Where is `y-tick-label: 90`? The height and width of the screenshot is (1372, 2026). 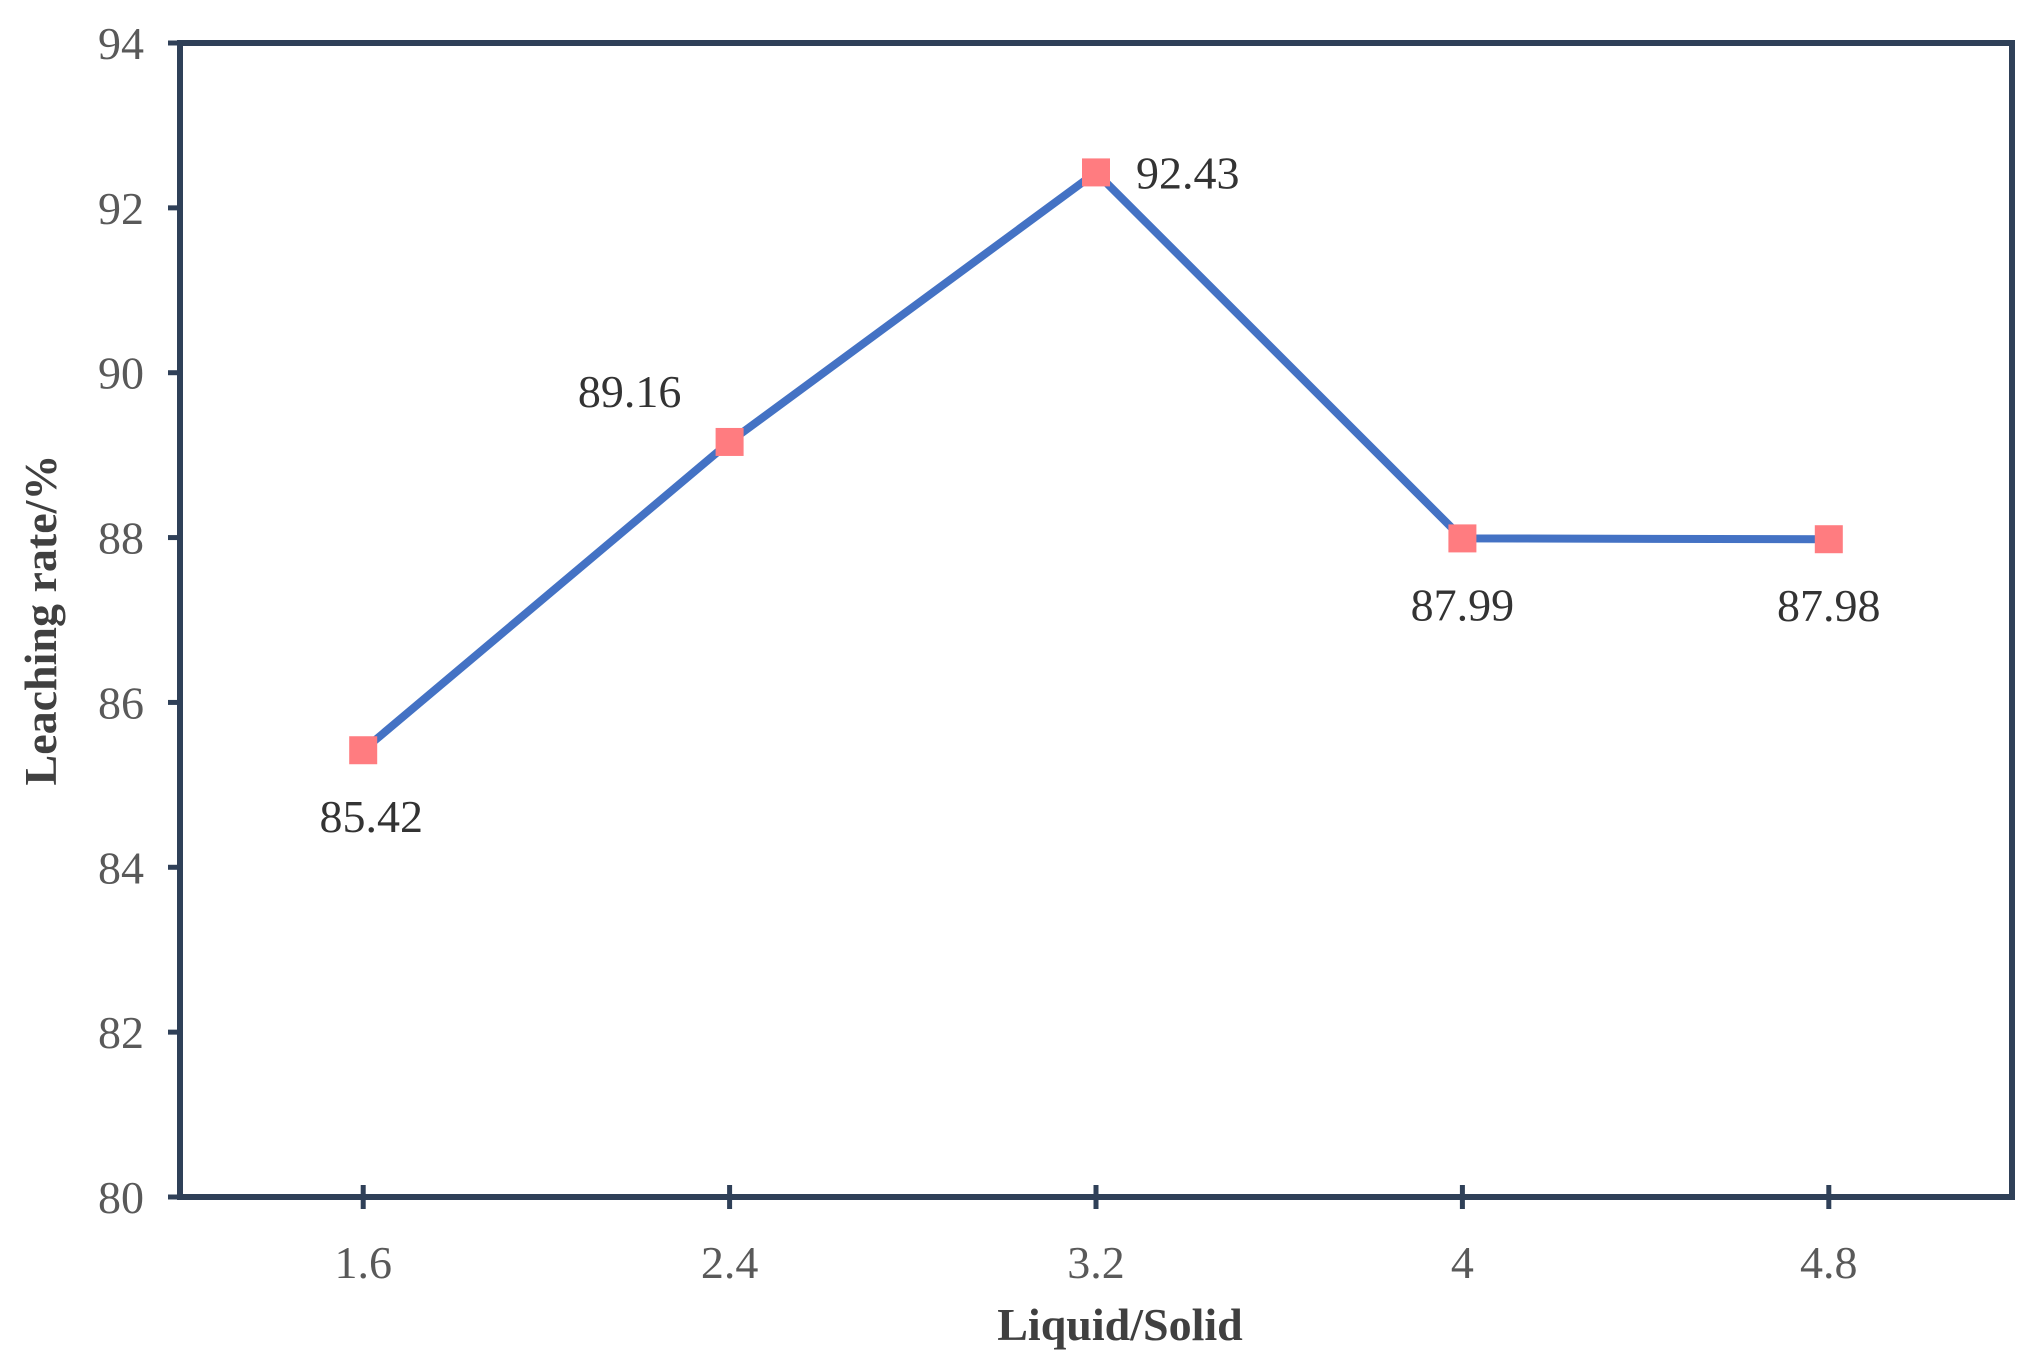 y-tick-label: 90 is located at coordinates (121, 373).